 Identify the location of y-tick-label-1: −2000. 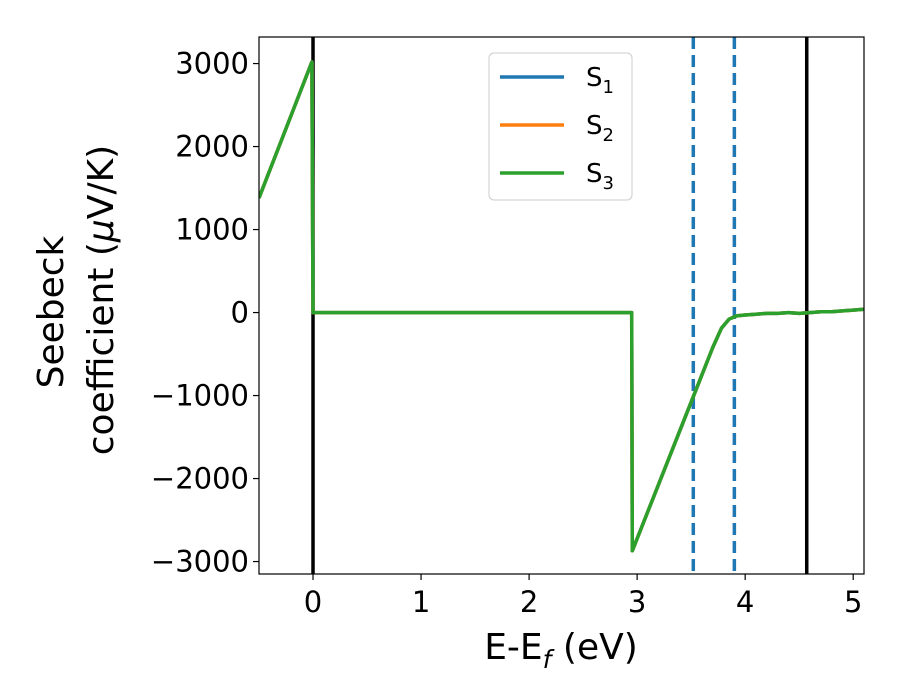
(200, 479).